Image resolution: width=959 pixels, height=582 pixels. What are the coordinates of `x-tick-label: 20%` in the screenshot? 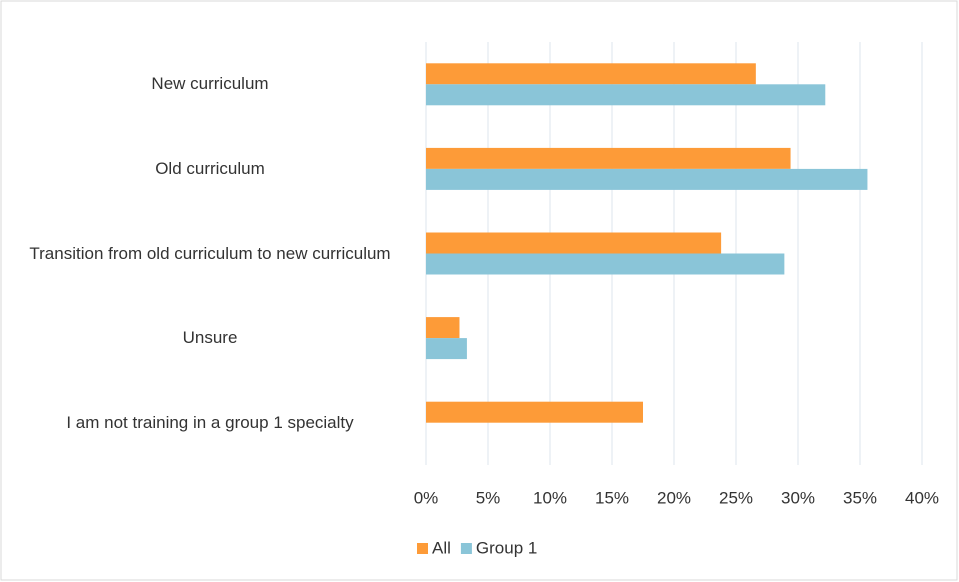 It's located at (674, 497).